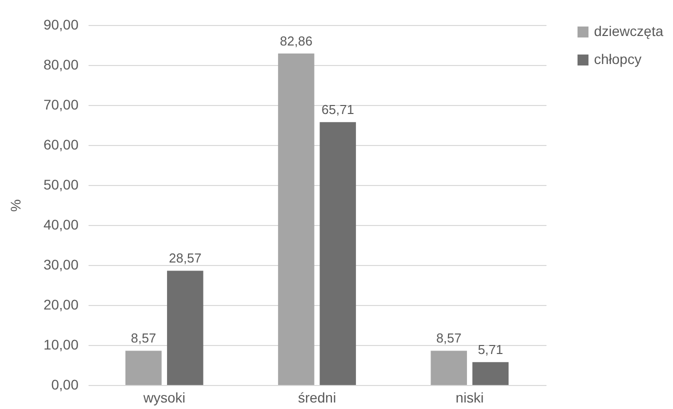  Describe the element at coordinates (338, 110) in the screenshot. I see `data-label: 65,71` at that location.